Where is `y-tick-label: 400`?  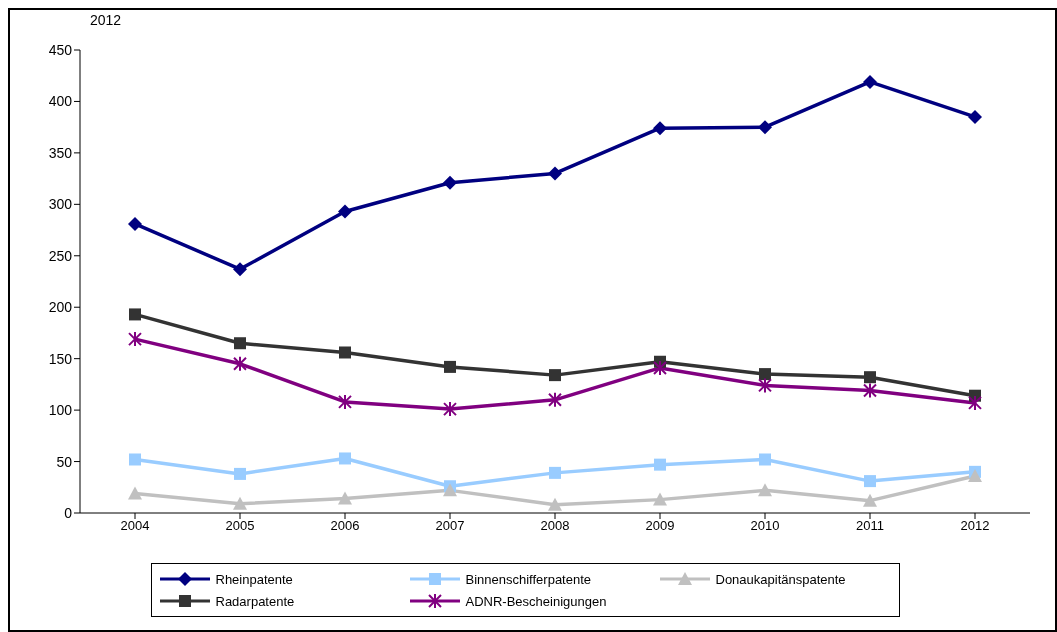 y-tick-label: 400 is located at coordinates (60, 101).